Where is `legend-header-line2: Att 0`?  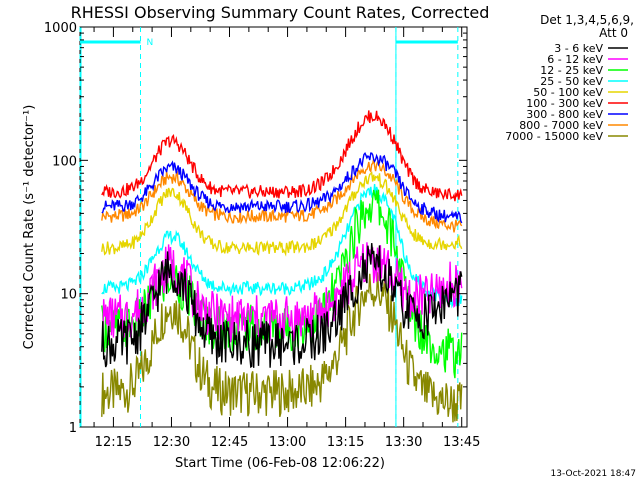 legend-header-line2: Att 0 is located at coordinates (613, 33).